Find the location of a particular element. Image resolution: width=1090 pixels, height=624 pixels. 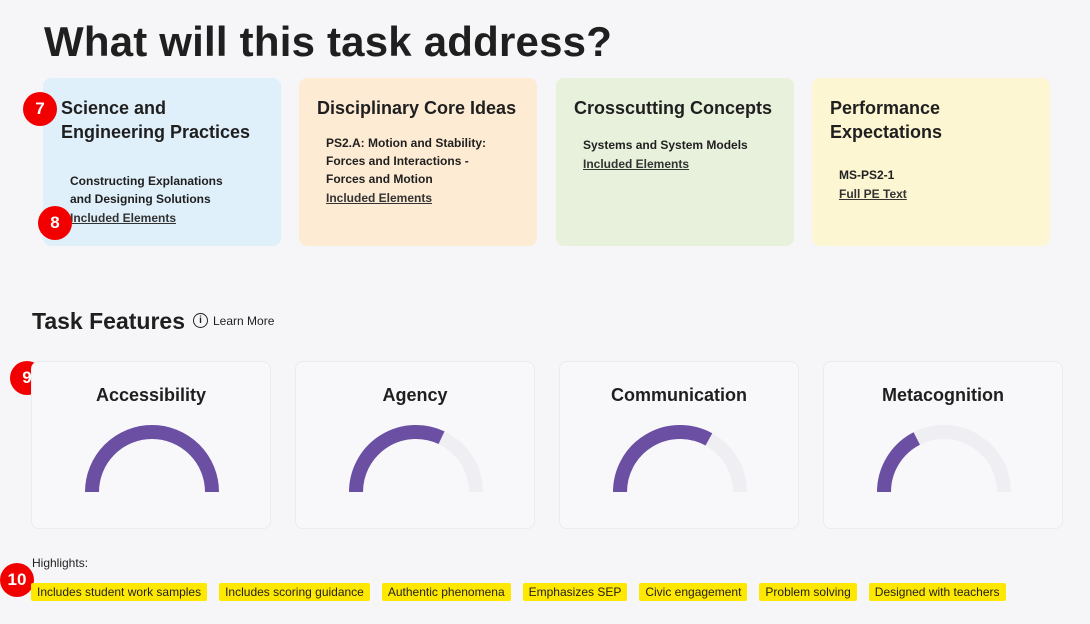

feature-card: Metacognition is located at coordinates (943, 445).